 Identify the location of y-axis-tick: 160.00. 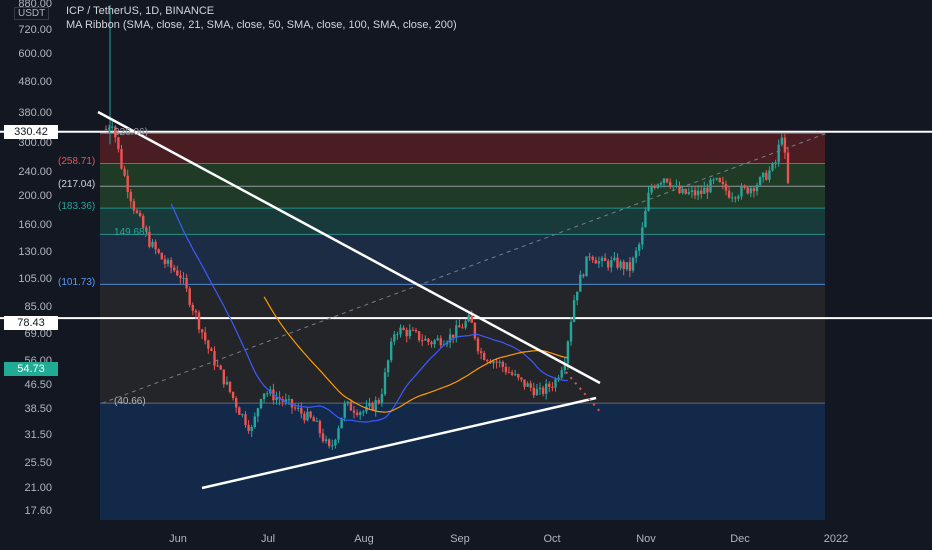
(35, 224).